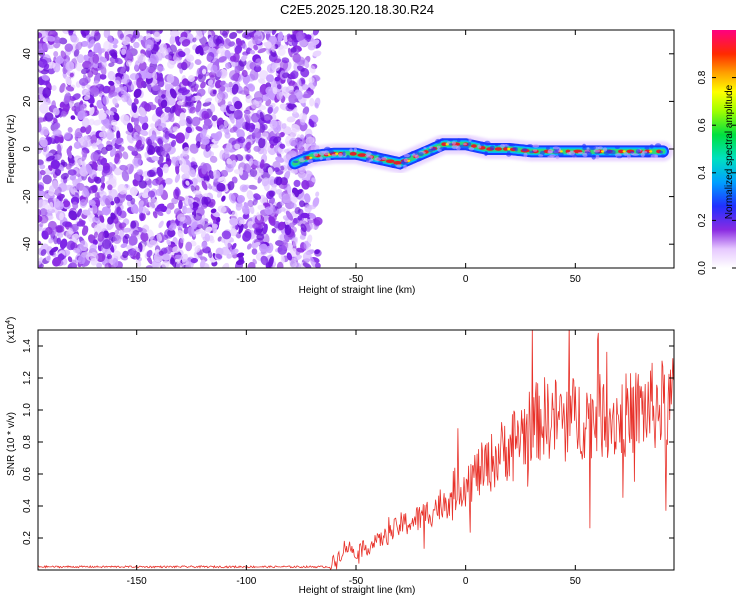  What do you see at coordinates (27, 196) in the screenshot?
I see `spectrogram-y-tick-label: -20` at bounding box center [27, 196].